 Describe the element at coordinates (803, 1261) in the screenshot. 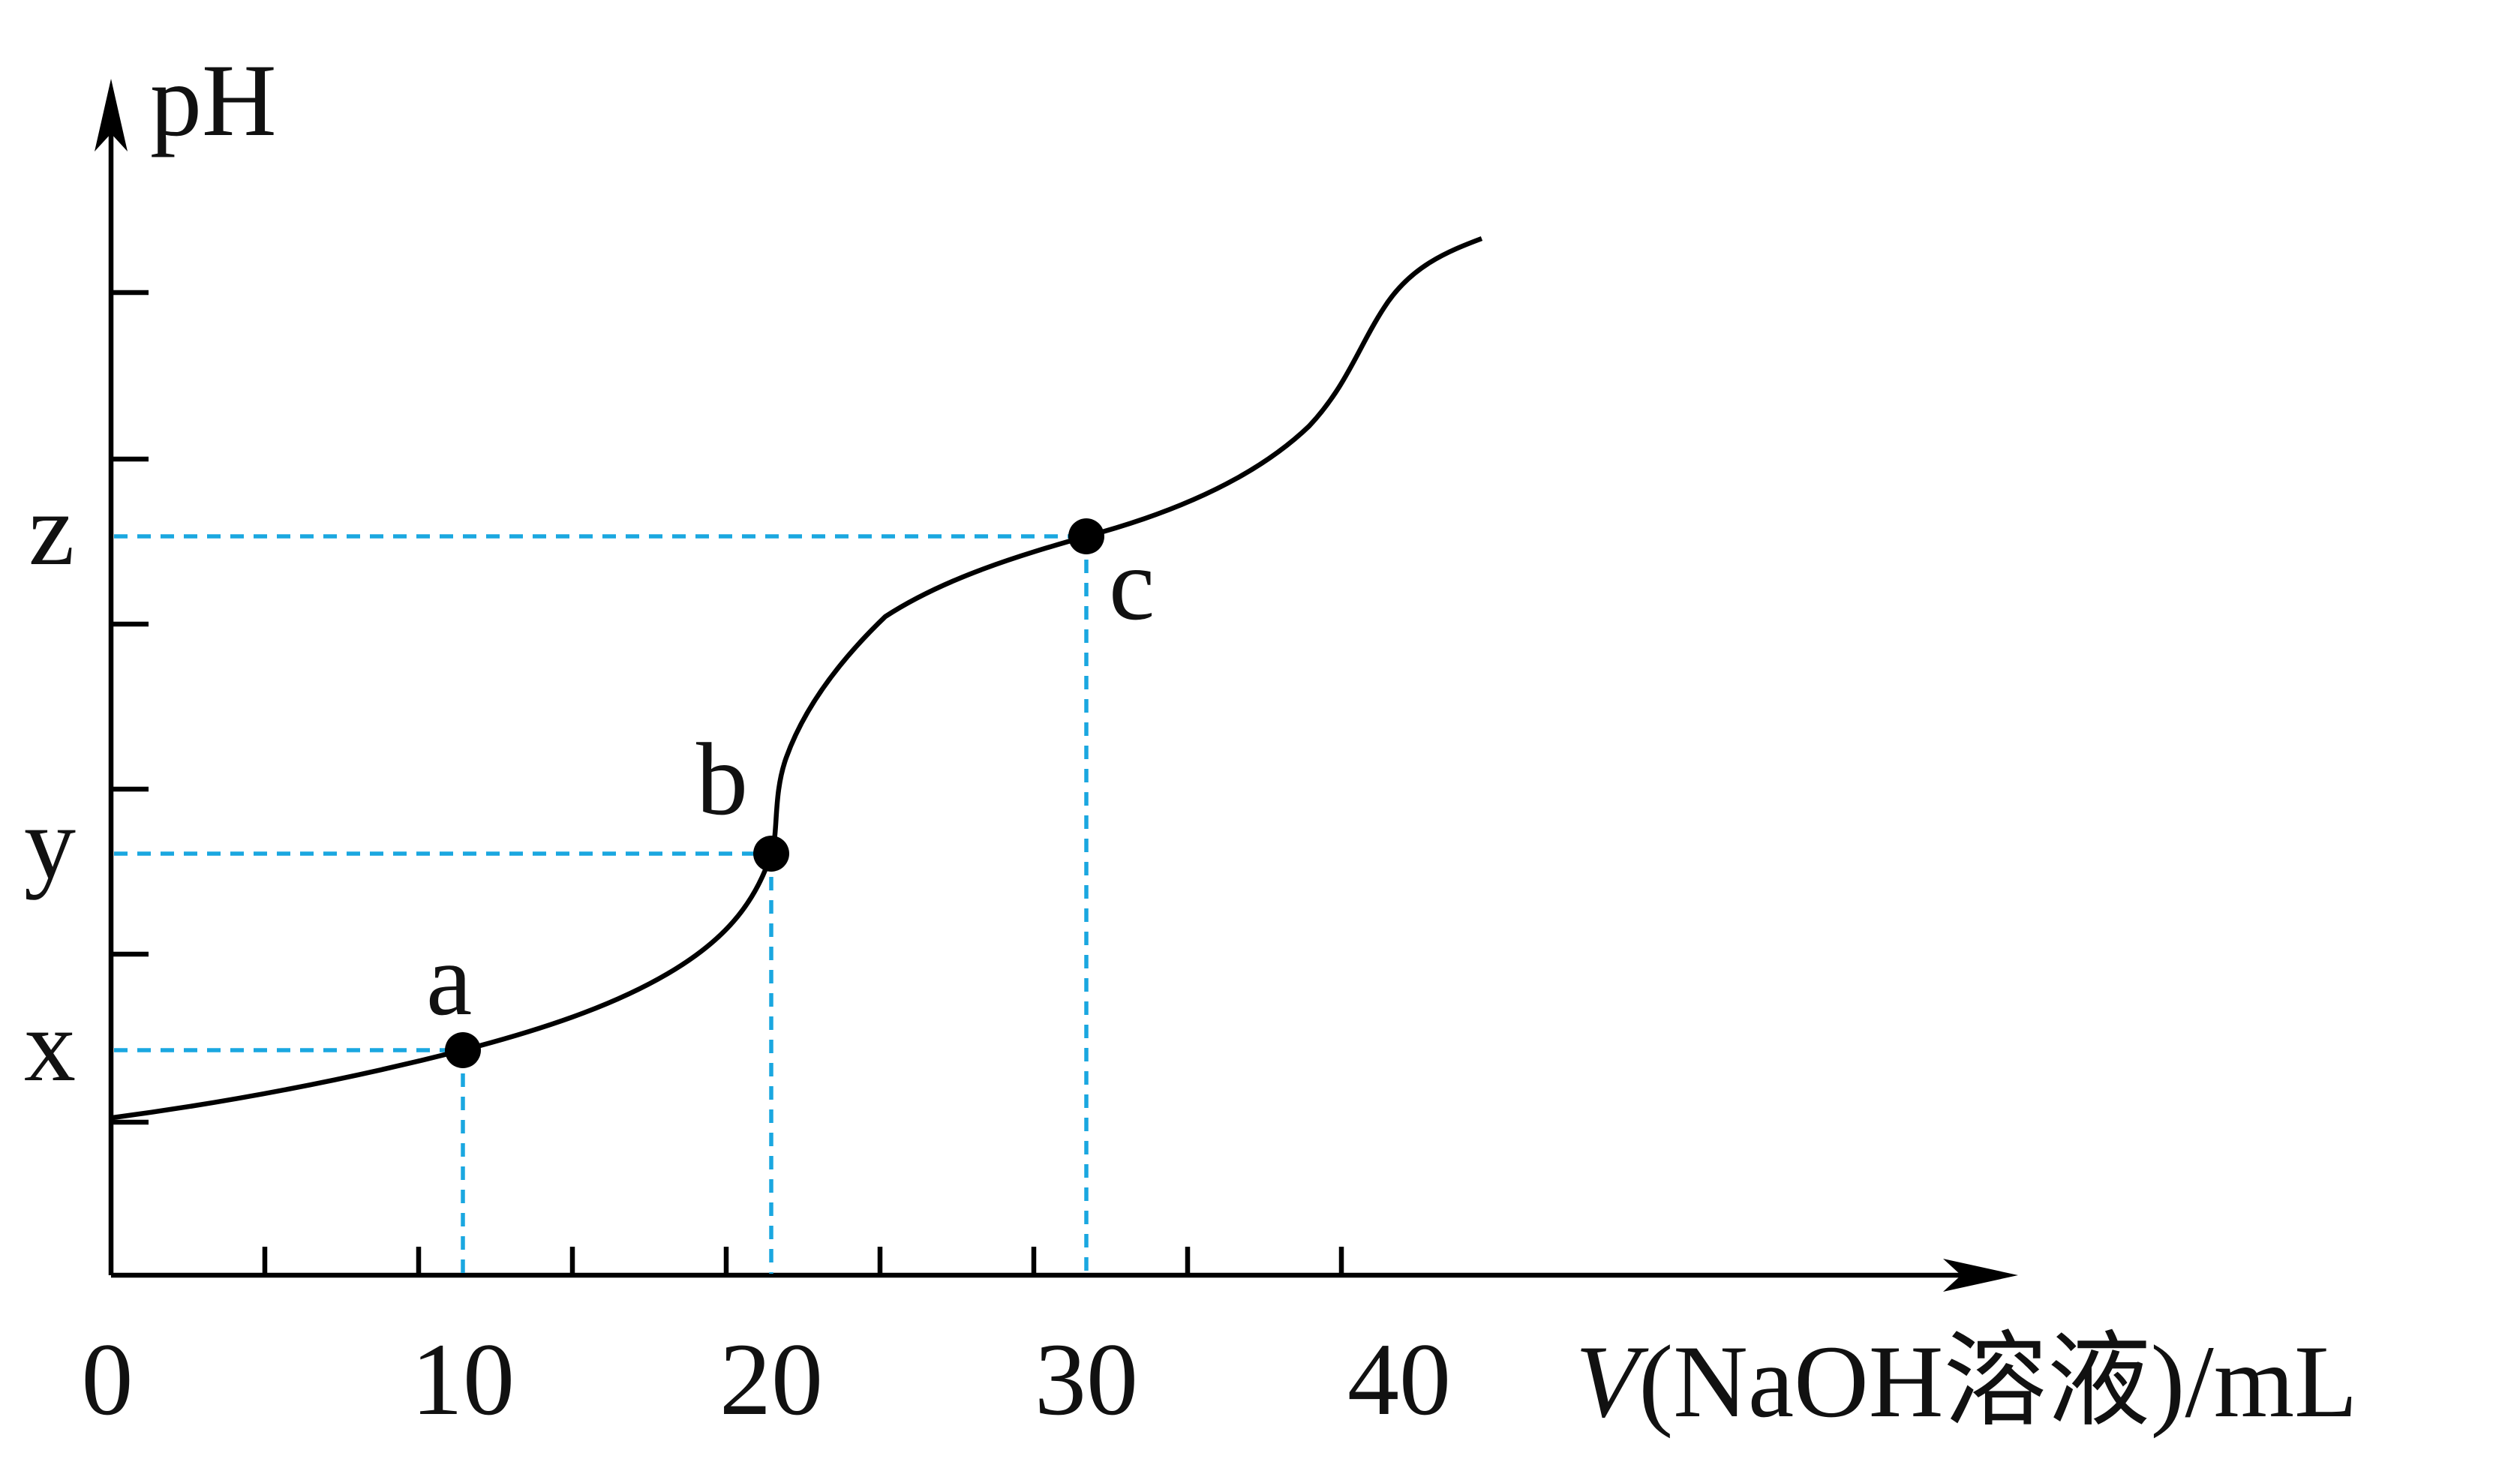

I see `x-ticks` at that location.